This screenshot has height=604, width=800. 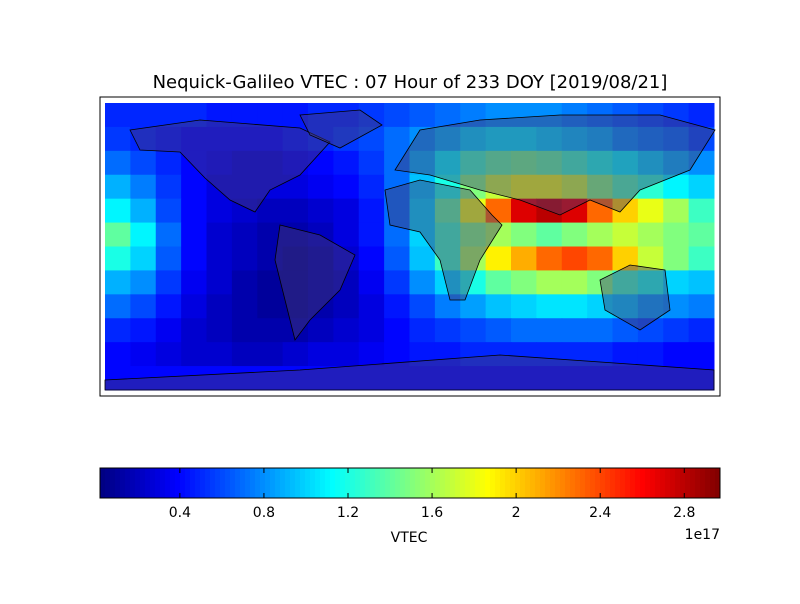 I want to click on colorbar-scale: 1e17, so click(x=702, y=535).